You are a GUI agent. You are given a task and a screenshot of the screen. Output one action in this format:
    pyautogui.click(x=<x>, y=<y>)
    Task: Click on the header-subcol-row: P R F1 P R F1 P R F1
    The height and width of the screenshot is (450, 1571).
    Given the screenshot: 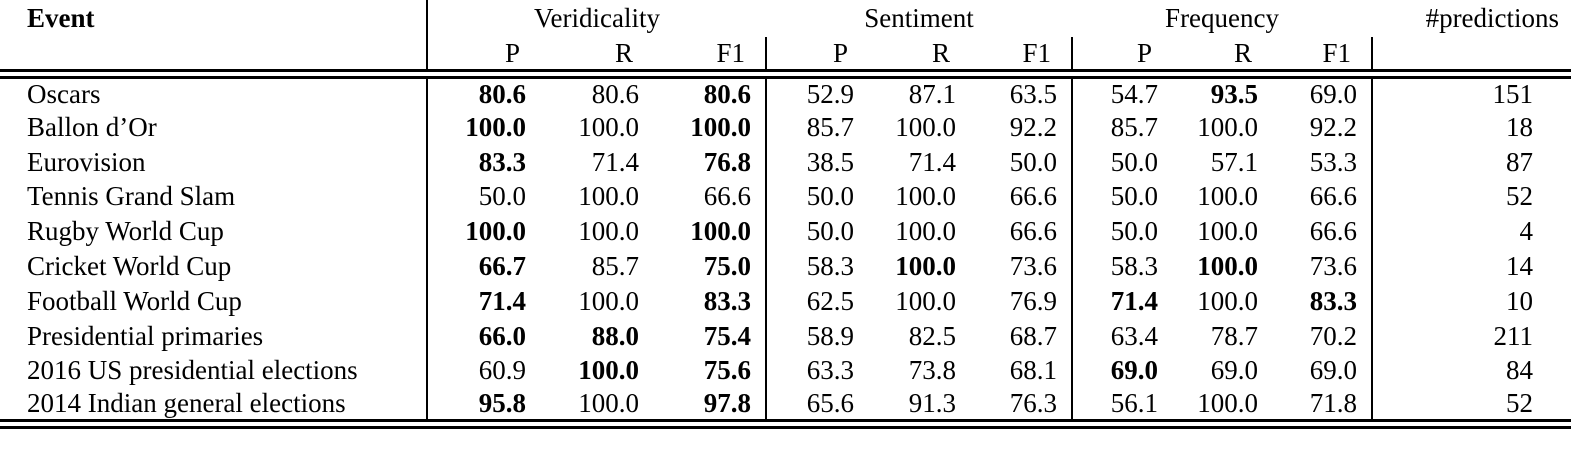 What is the action you would take?
    pyautogui.click(x=785, y=58)
    